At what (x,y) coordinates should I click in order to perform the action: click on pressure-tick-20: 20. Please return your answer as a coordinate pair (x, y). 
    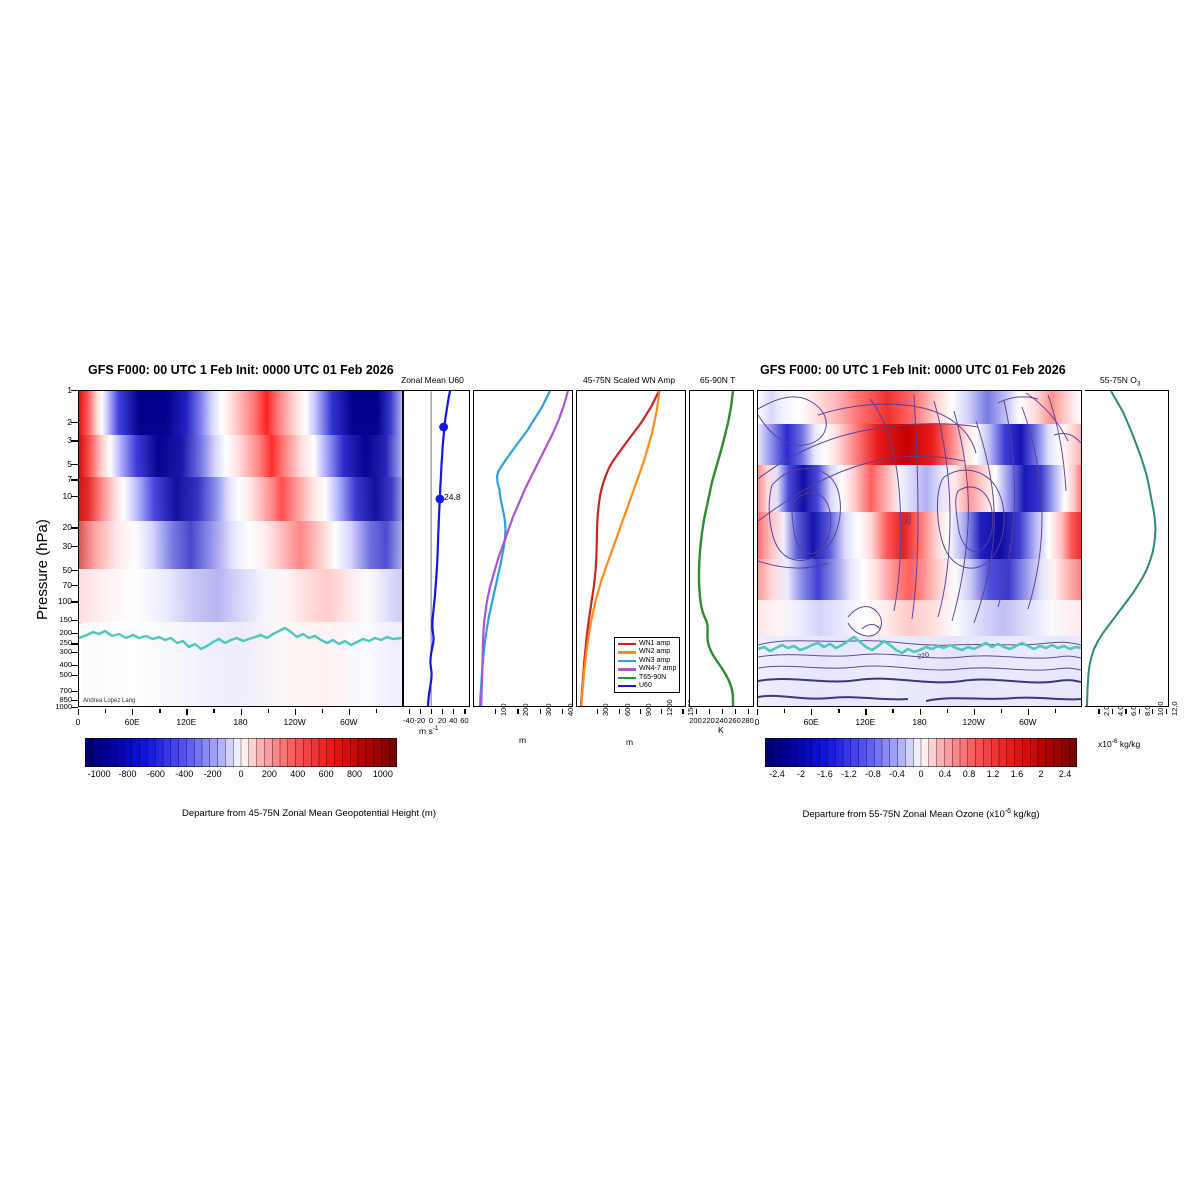
    Looking at the image, I should click on (67, 527).